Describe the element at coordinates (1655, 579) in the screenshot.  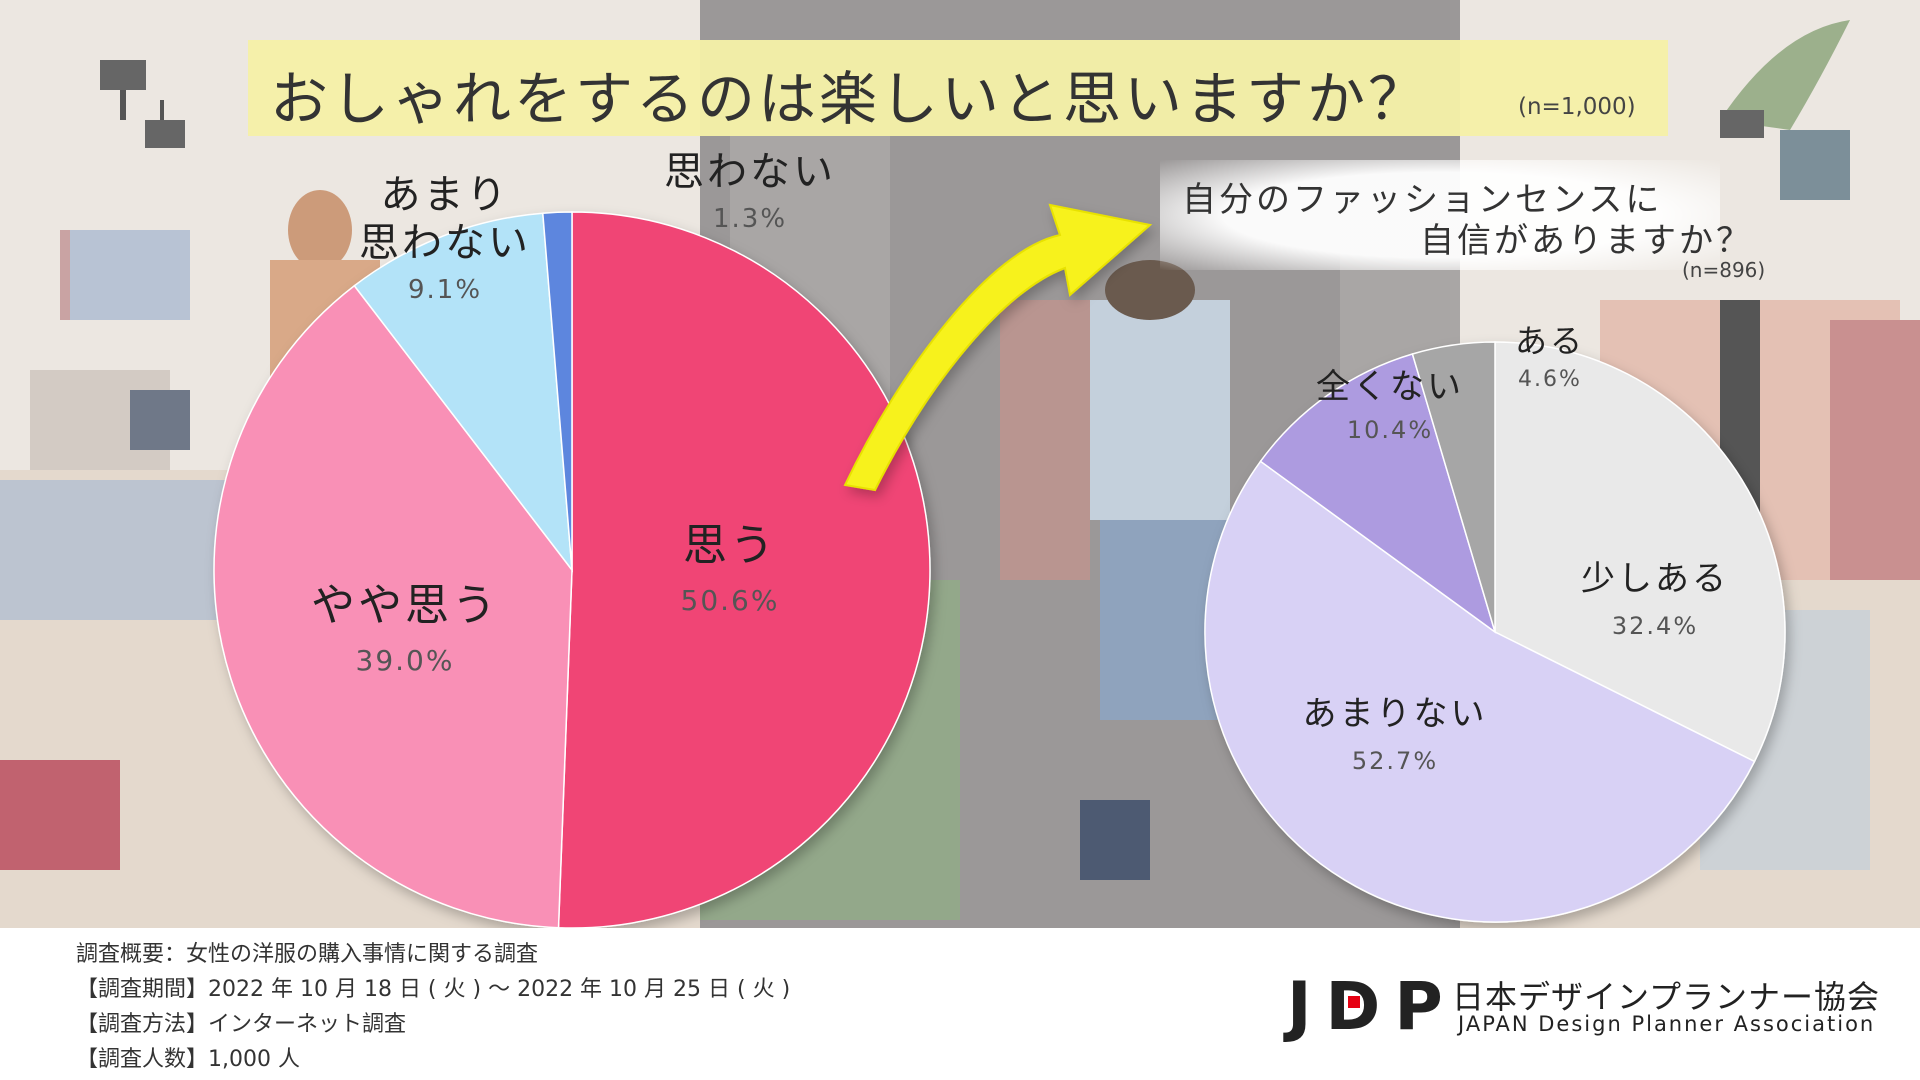
I see `pie2-label-0: 少しある` at that location.